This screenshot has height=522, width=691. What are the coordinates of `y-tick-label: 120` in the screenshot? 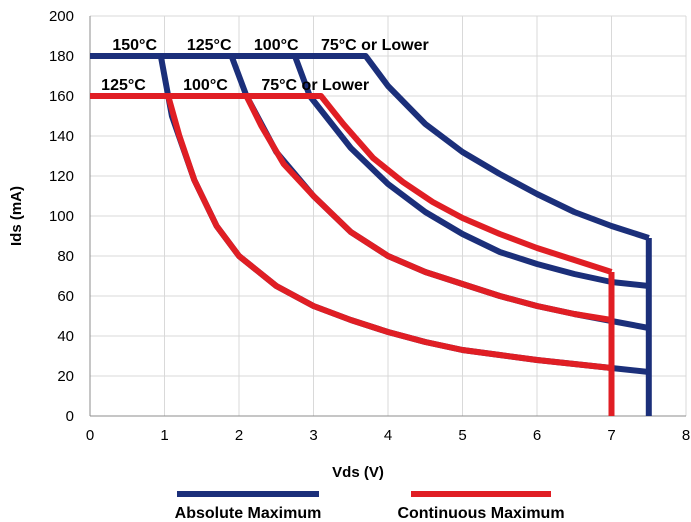 It's located at (61, 176).